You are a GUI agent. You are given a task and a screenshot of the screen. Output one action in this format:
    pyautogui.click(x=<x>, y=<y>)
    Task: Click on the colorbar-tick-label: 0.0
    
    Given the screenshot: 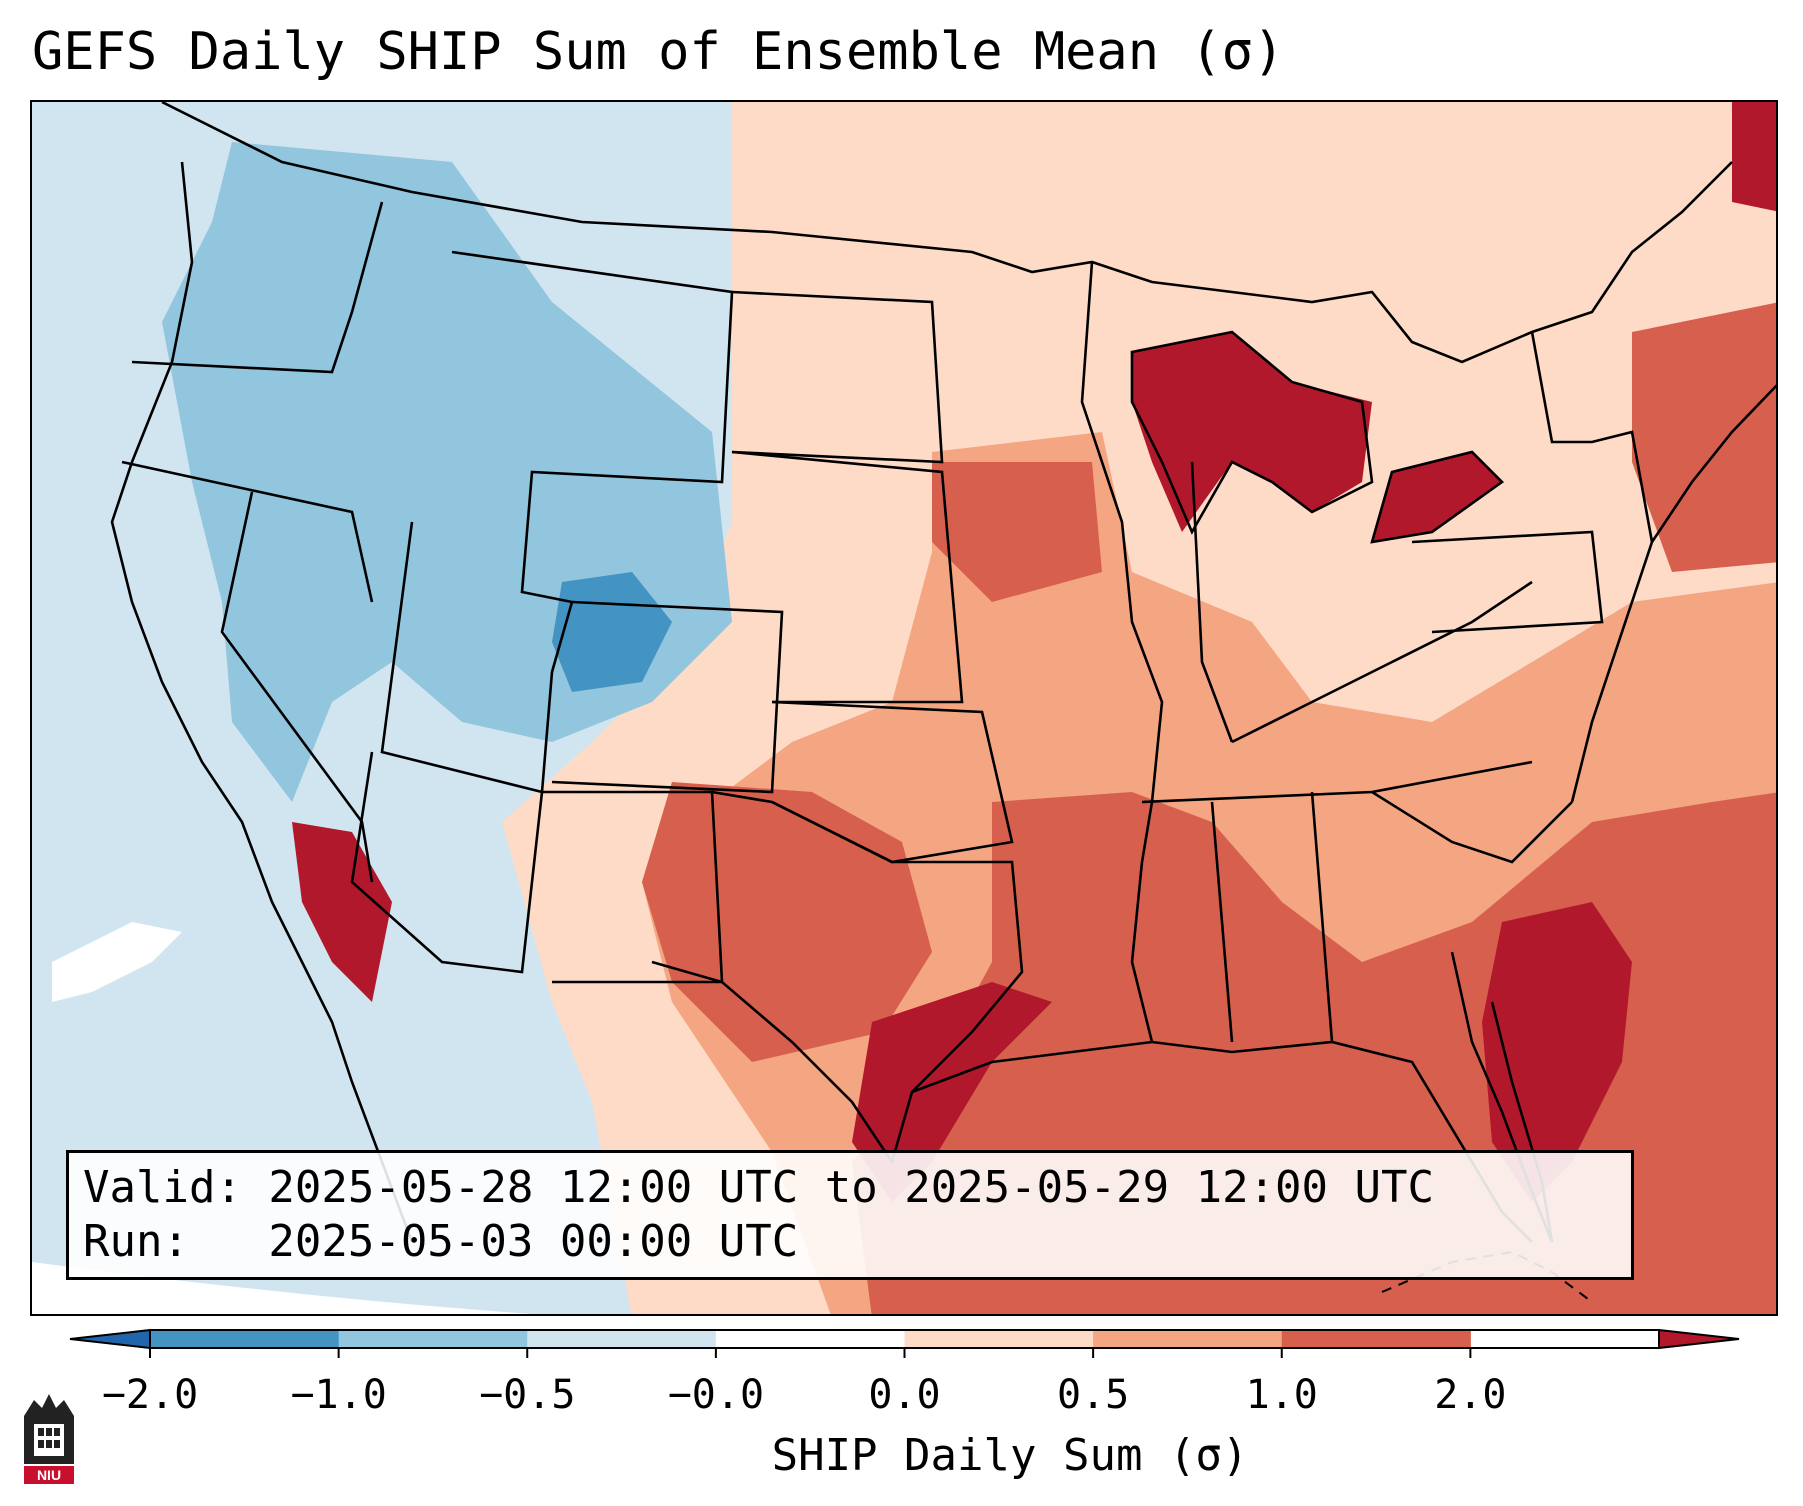 What is the action you would take?
    pyautogui.click(x=904, y=1395)
    